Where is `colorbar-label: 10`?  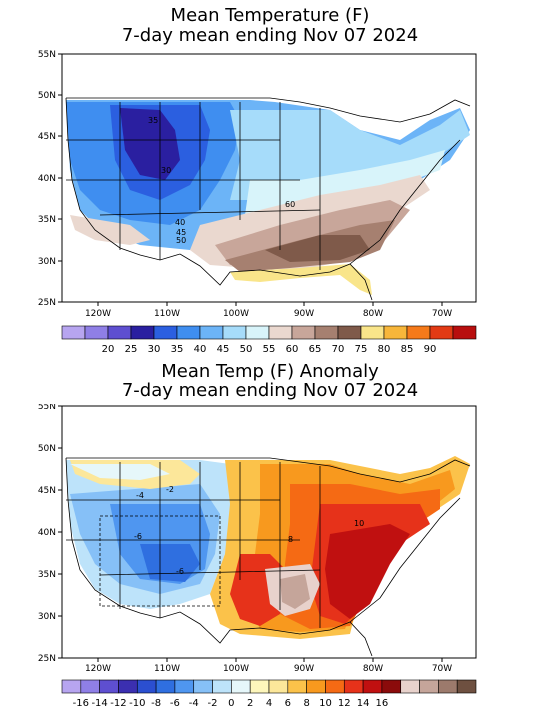 colorbar-label: 10 is located at coordinates (325, 703).